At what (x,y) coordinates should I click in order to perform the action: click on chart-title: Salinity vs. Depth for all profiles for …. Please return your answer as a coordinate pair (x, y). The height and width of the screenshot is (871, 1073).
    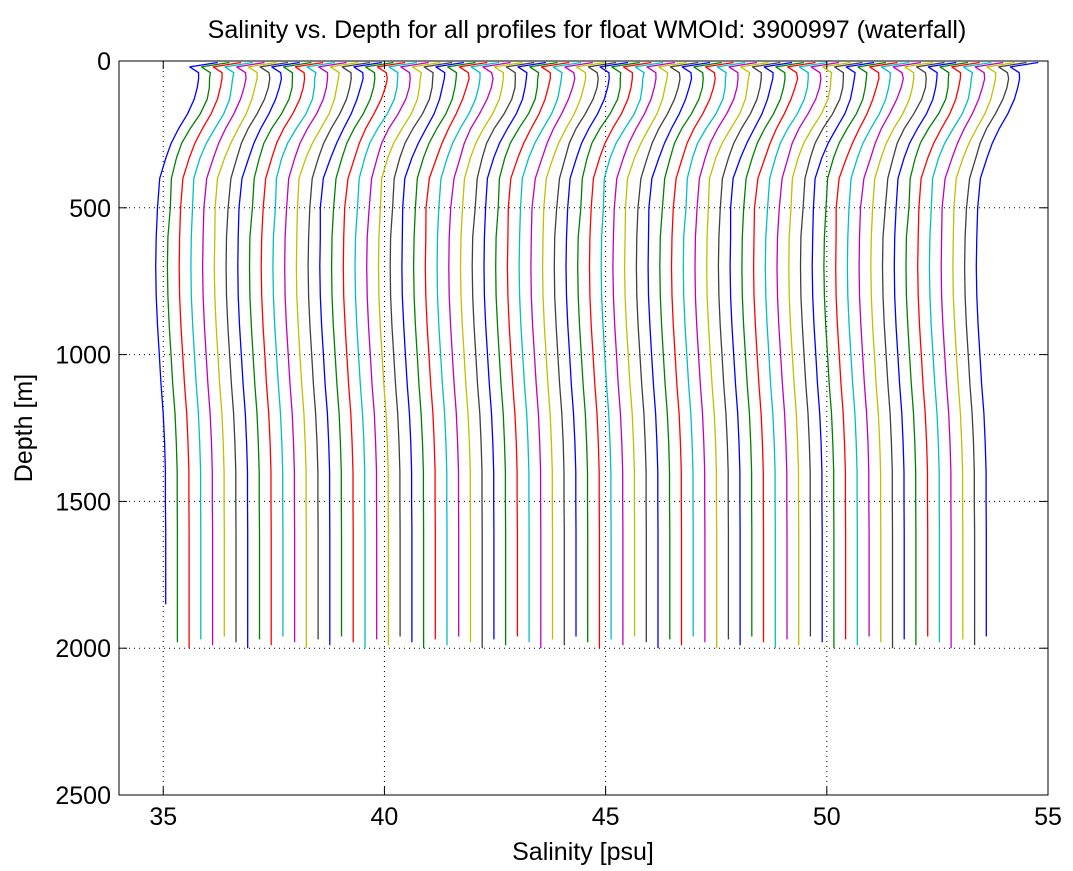
    Looking at the image, I should click on (587, 30).